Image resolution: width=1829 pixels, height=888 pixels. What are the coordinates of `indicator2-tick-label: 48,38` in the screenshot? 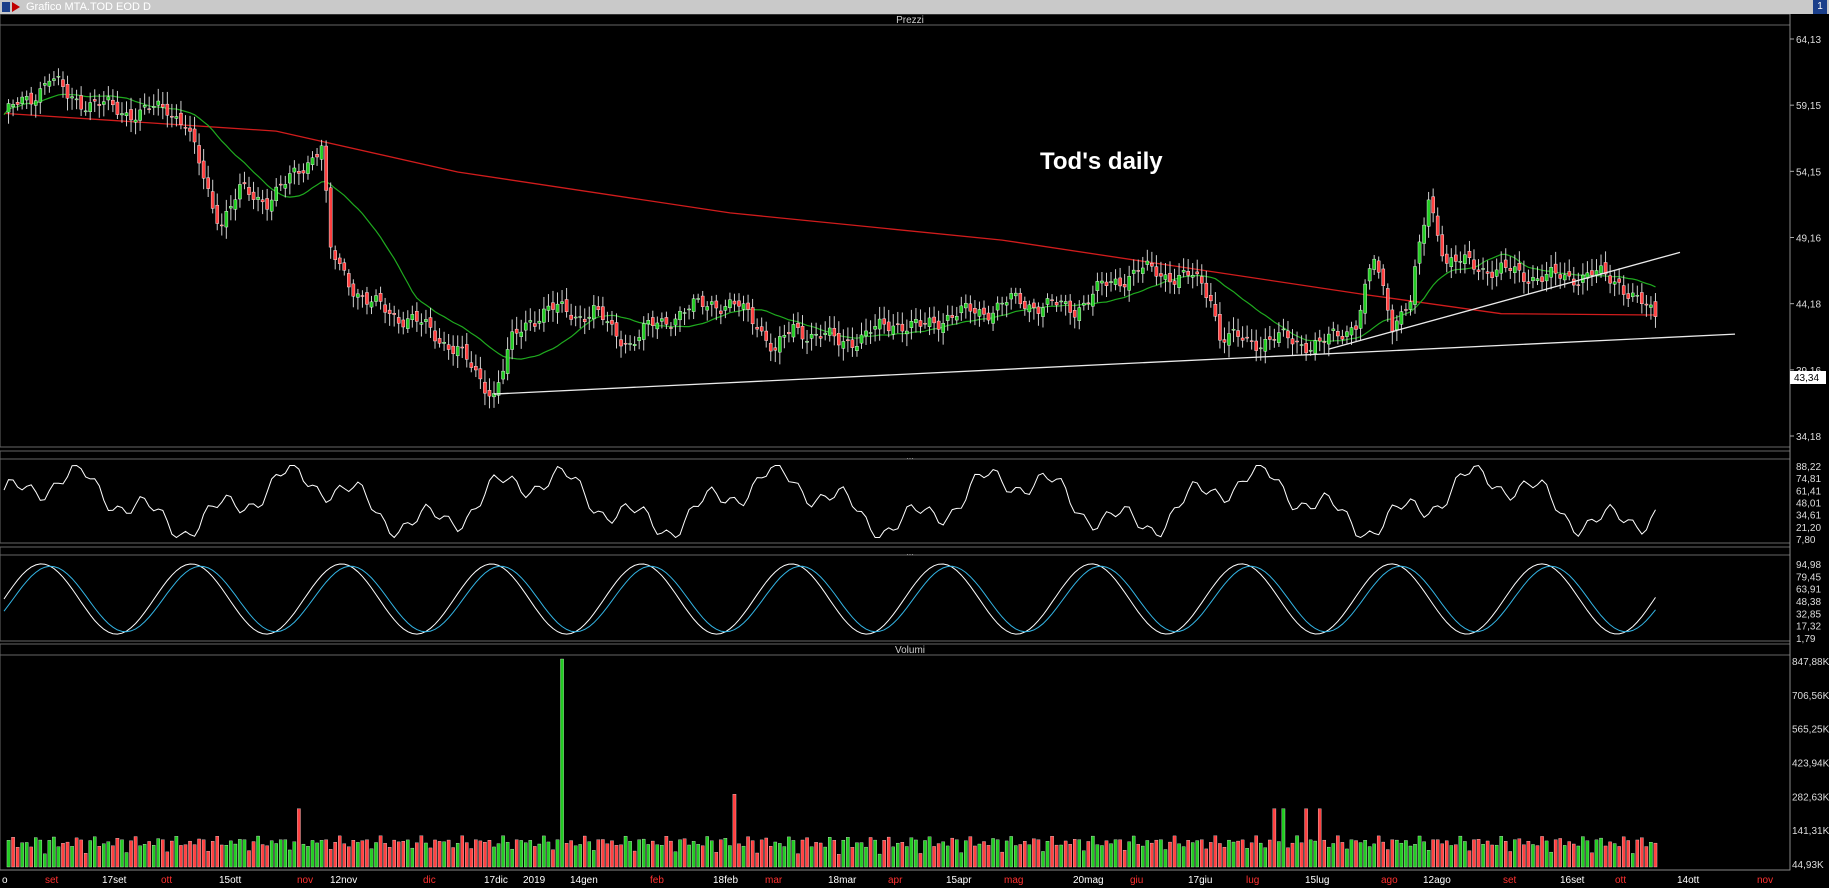 It's located at (1808, 602).